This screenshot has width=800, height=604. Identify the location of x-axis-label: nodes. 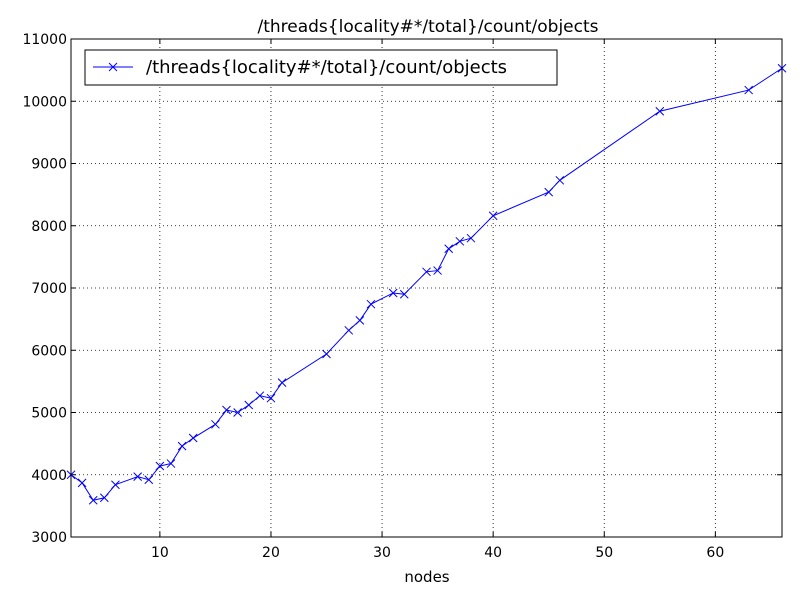
(426, 577).